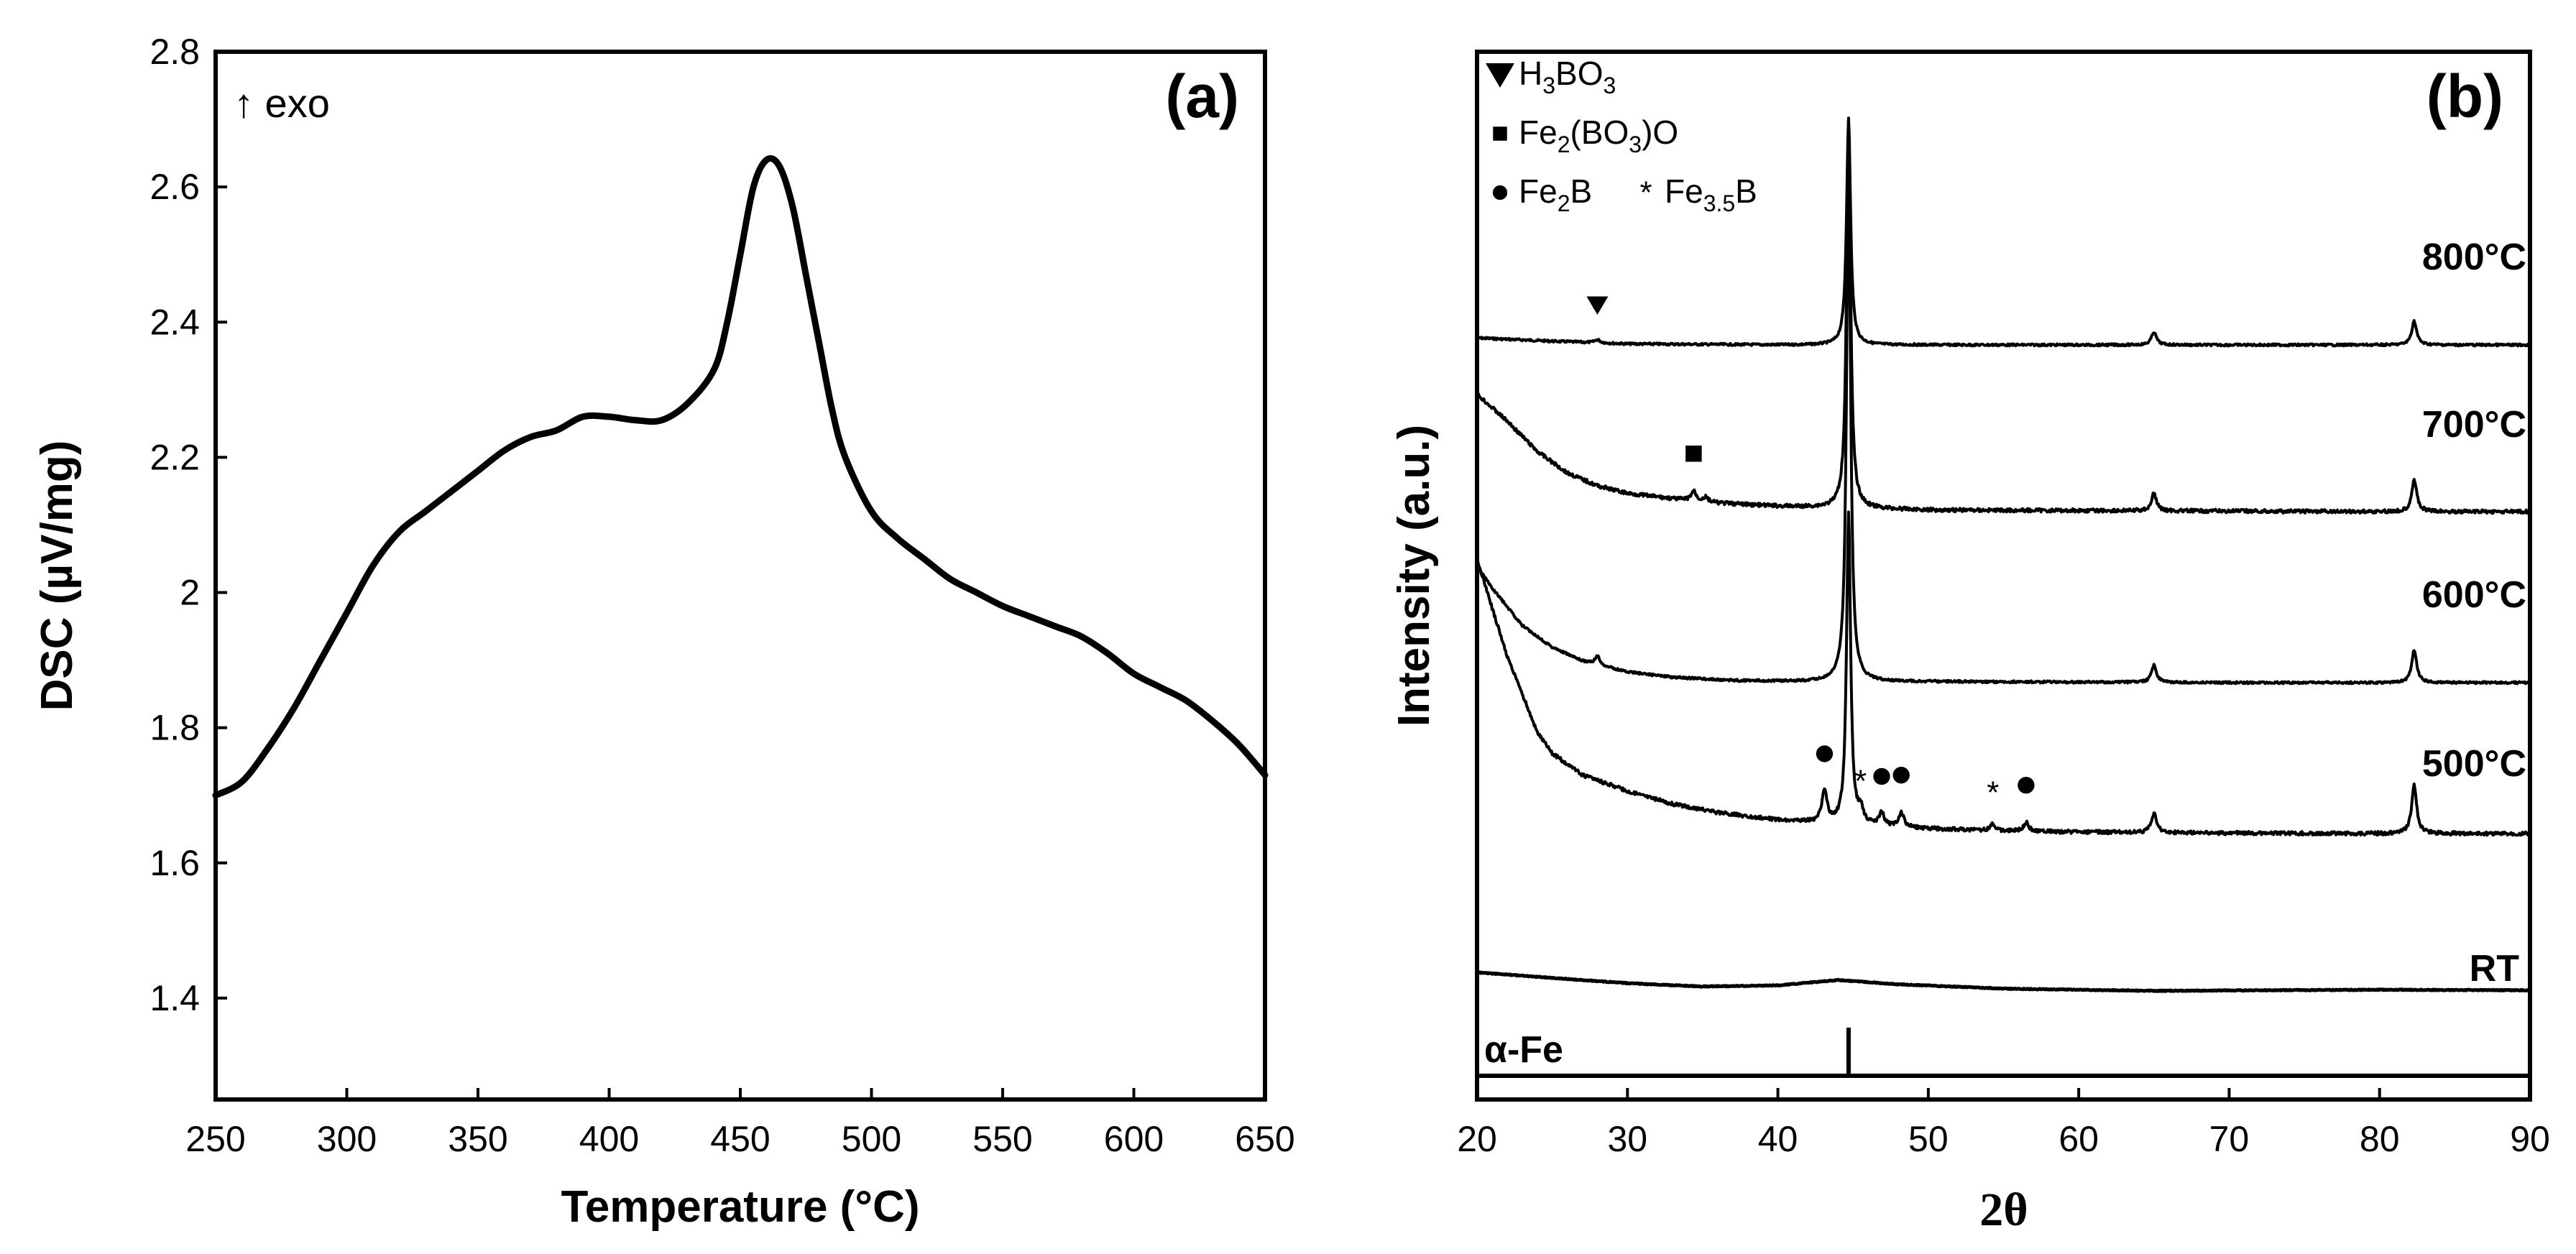 This screenshot has height=1254, width=2576. I want to click on xrd-x-tick-label: 30, so click(1627, 1139).